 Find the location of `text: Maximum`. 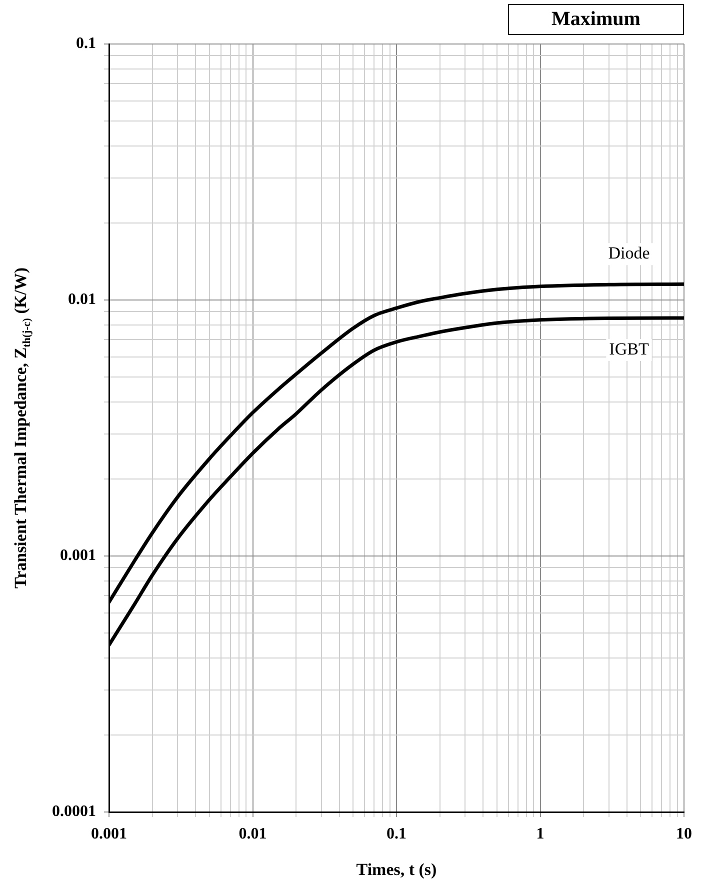

text: Maximum is located at coordinates (596, 19).